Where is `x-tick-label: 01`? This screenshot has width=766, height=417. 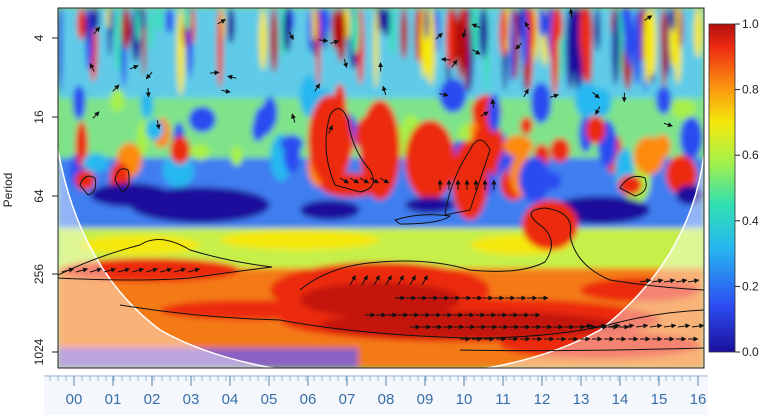 x-tick-label: 01 is located at coordinates (113, 399).